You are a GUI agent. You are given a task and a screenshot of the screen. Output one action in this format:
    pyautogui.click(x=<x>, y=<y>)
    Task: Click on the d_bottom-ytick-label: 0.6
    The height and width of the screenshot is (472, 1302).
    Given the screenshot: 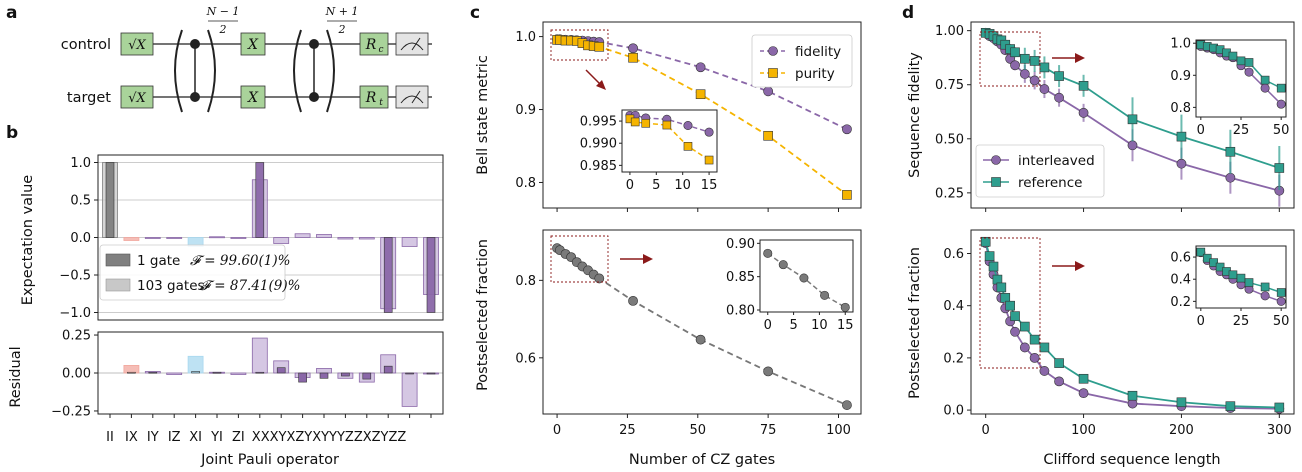 What is the action you would take?
    pyautogui.click(x=953, y=254)
    